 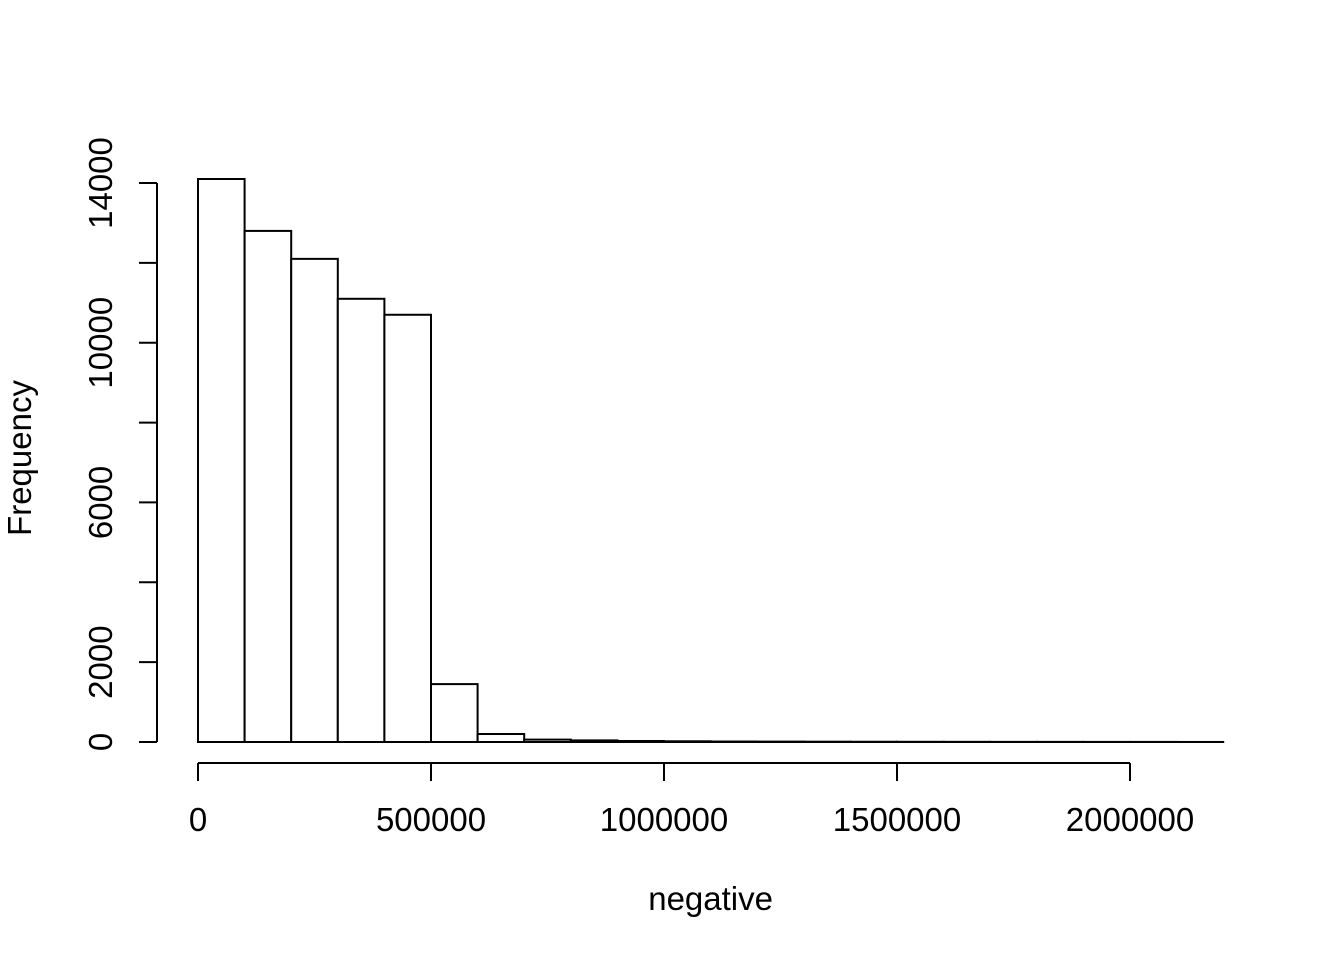 I want to click on y-tick-label: 6000, so click(x=100, y=502).